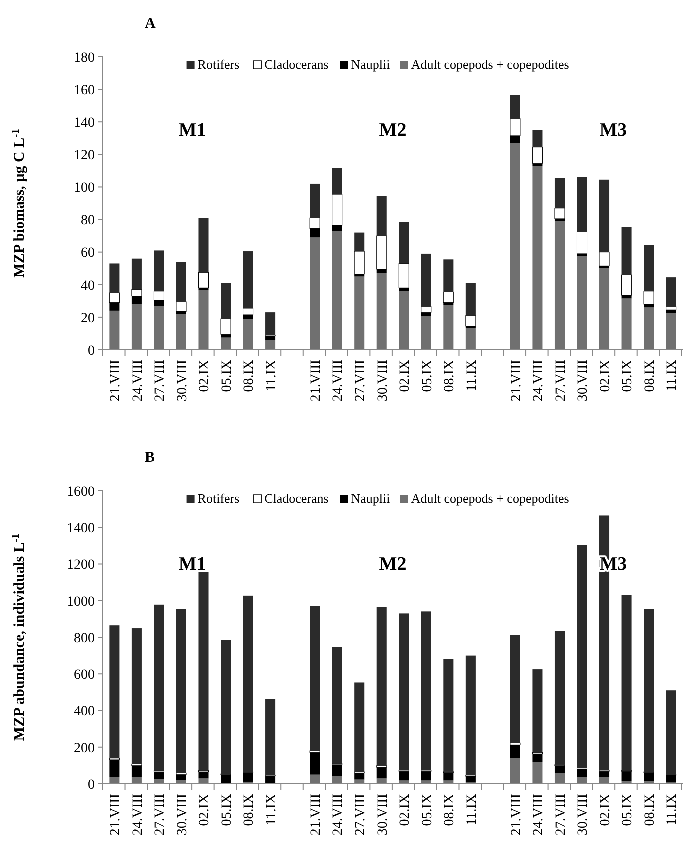 The image size is (691, 868). What do you see at coordinates (88, 254) in the screenshot?
I see `y-tick-label: 60` at bounding box center [88, 254].